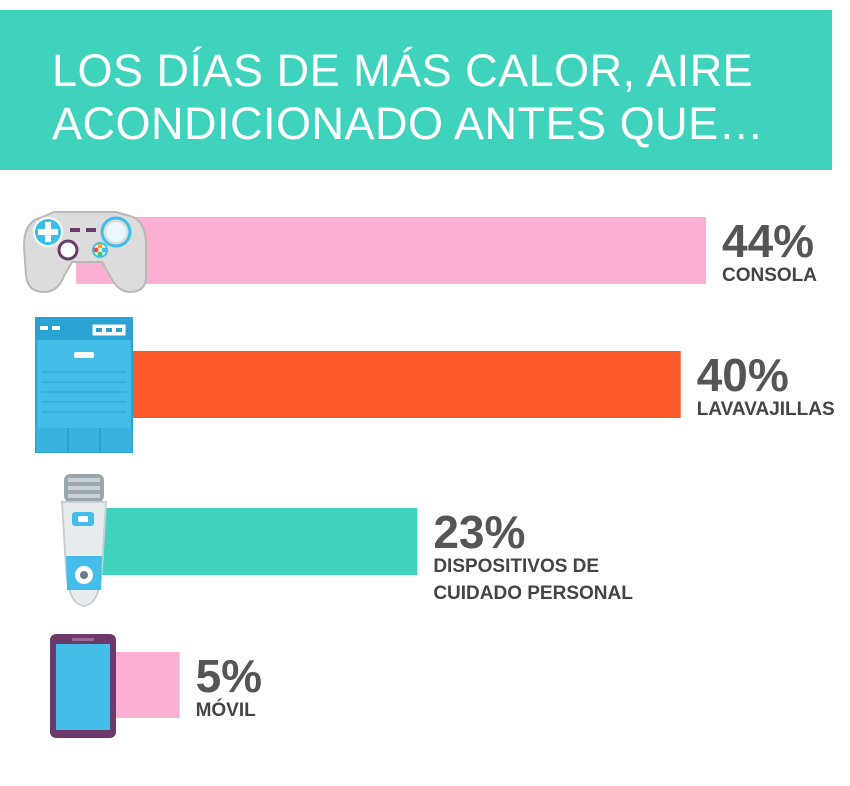  I want to click on category-label-1: CONSOLA, so click(769, 275).